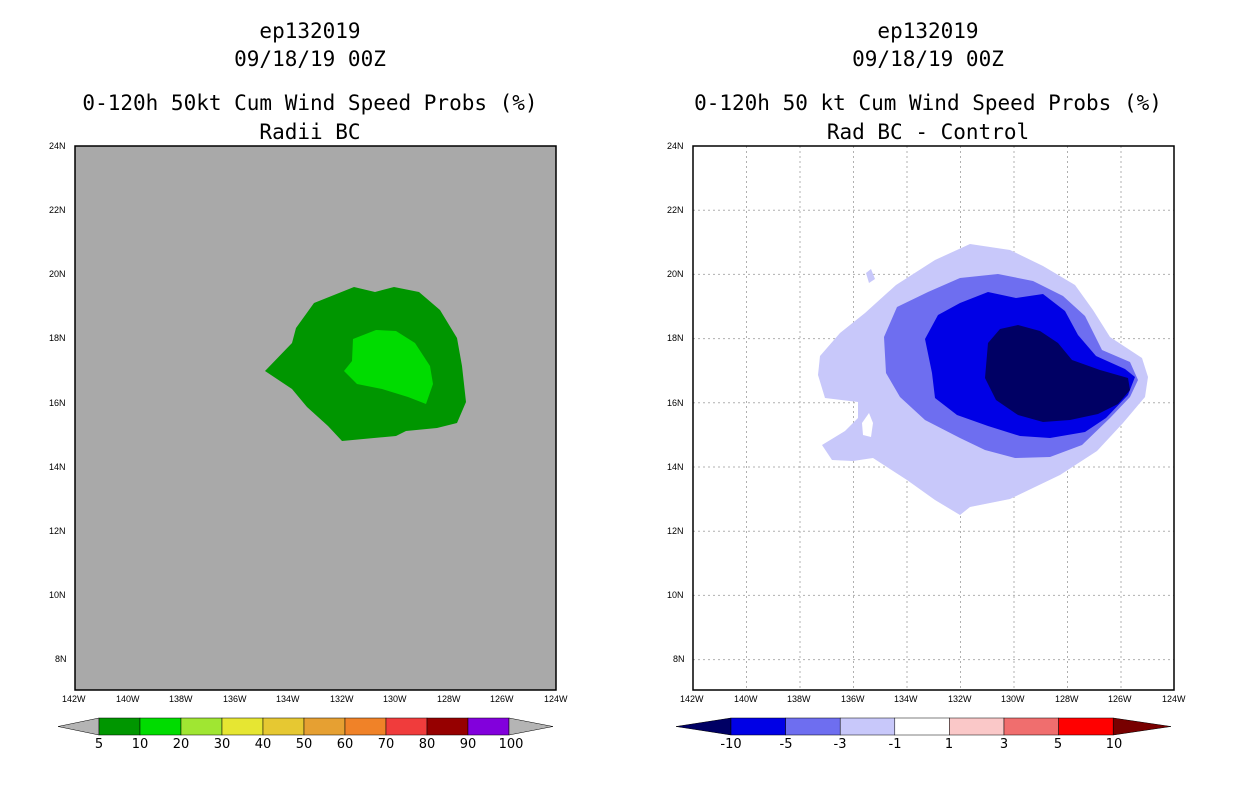 The width and height of the screenshot is (1236, 800). I want to click on left-storm-id: ep132019, so click(310, 31).